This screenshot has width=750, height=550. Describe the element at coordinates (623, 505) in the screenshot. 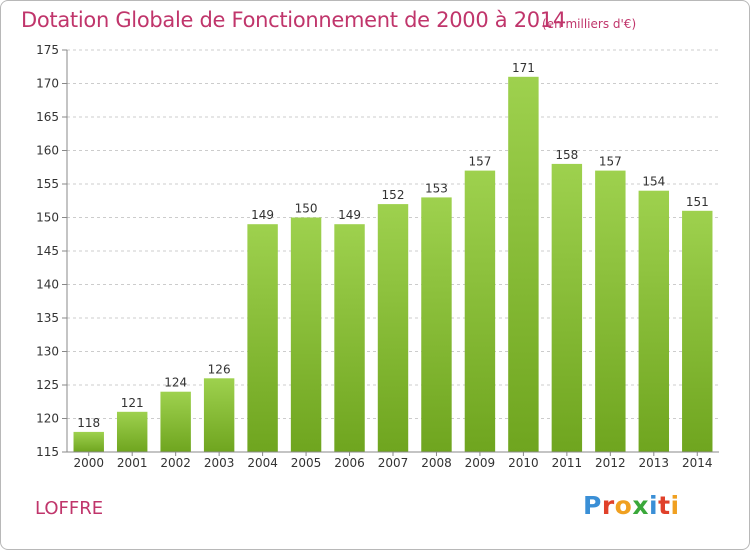

I see `logo-letter: o` at that location.